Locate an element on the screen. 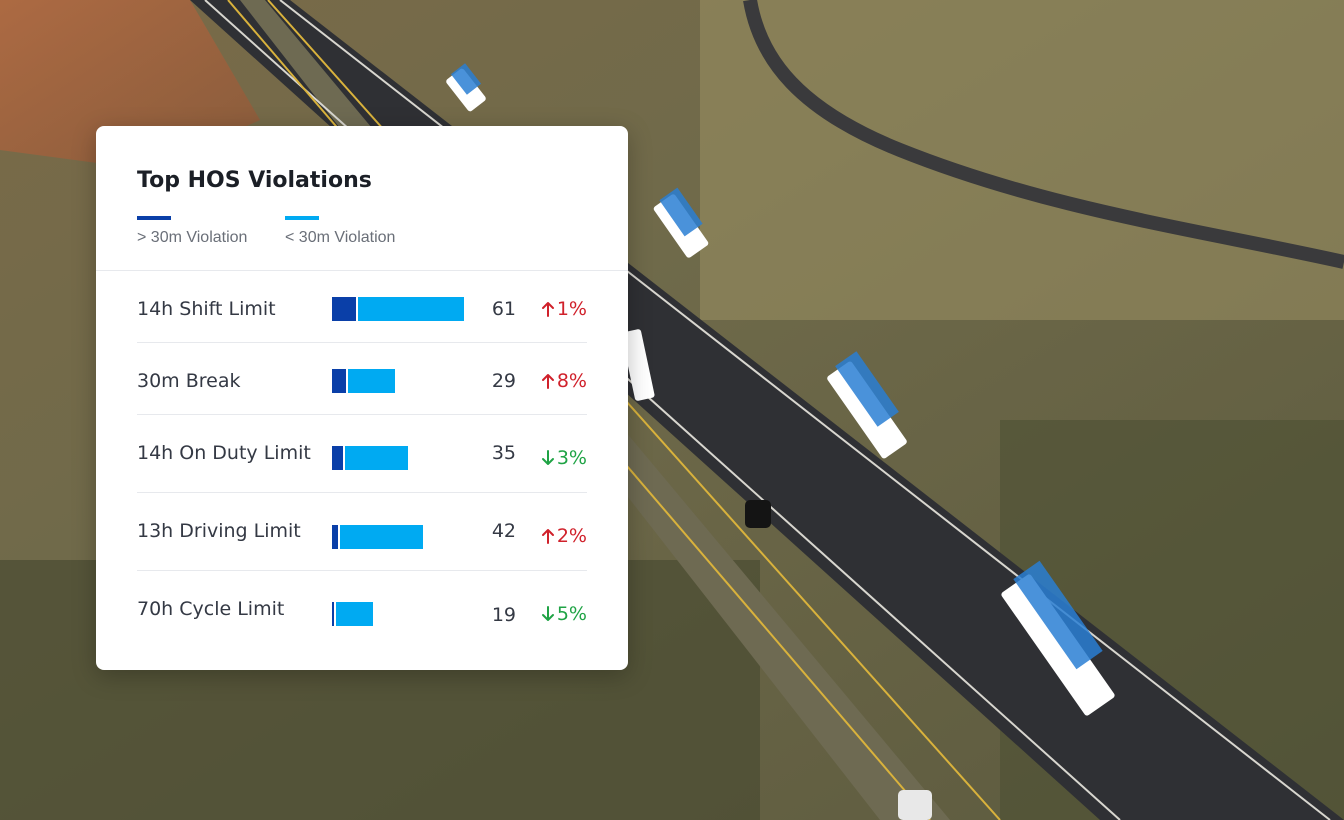  violation-row: 14h Shift Limit 61 1% is located at coordinates (362, 307).